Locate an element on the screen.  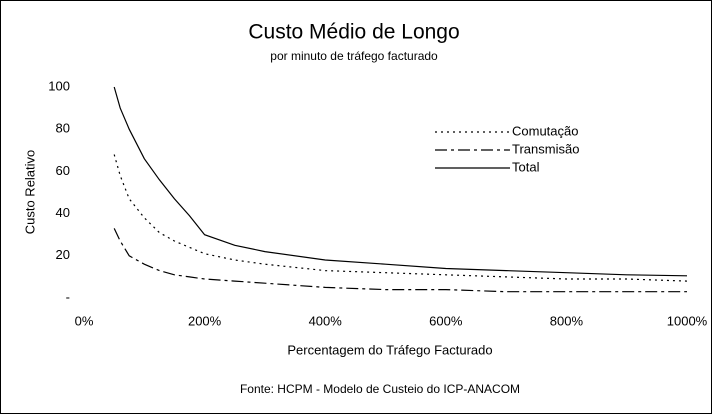
y-tick-label: 60 is located at coordinates (63, 170).